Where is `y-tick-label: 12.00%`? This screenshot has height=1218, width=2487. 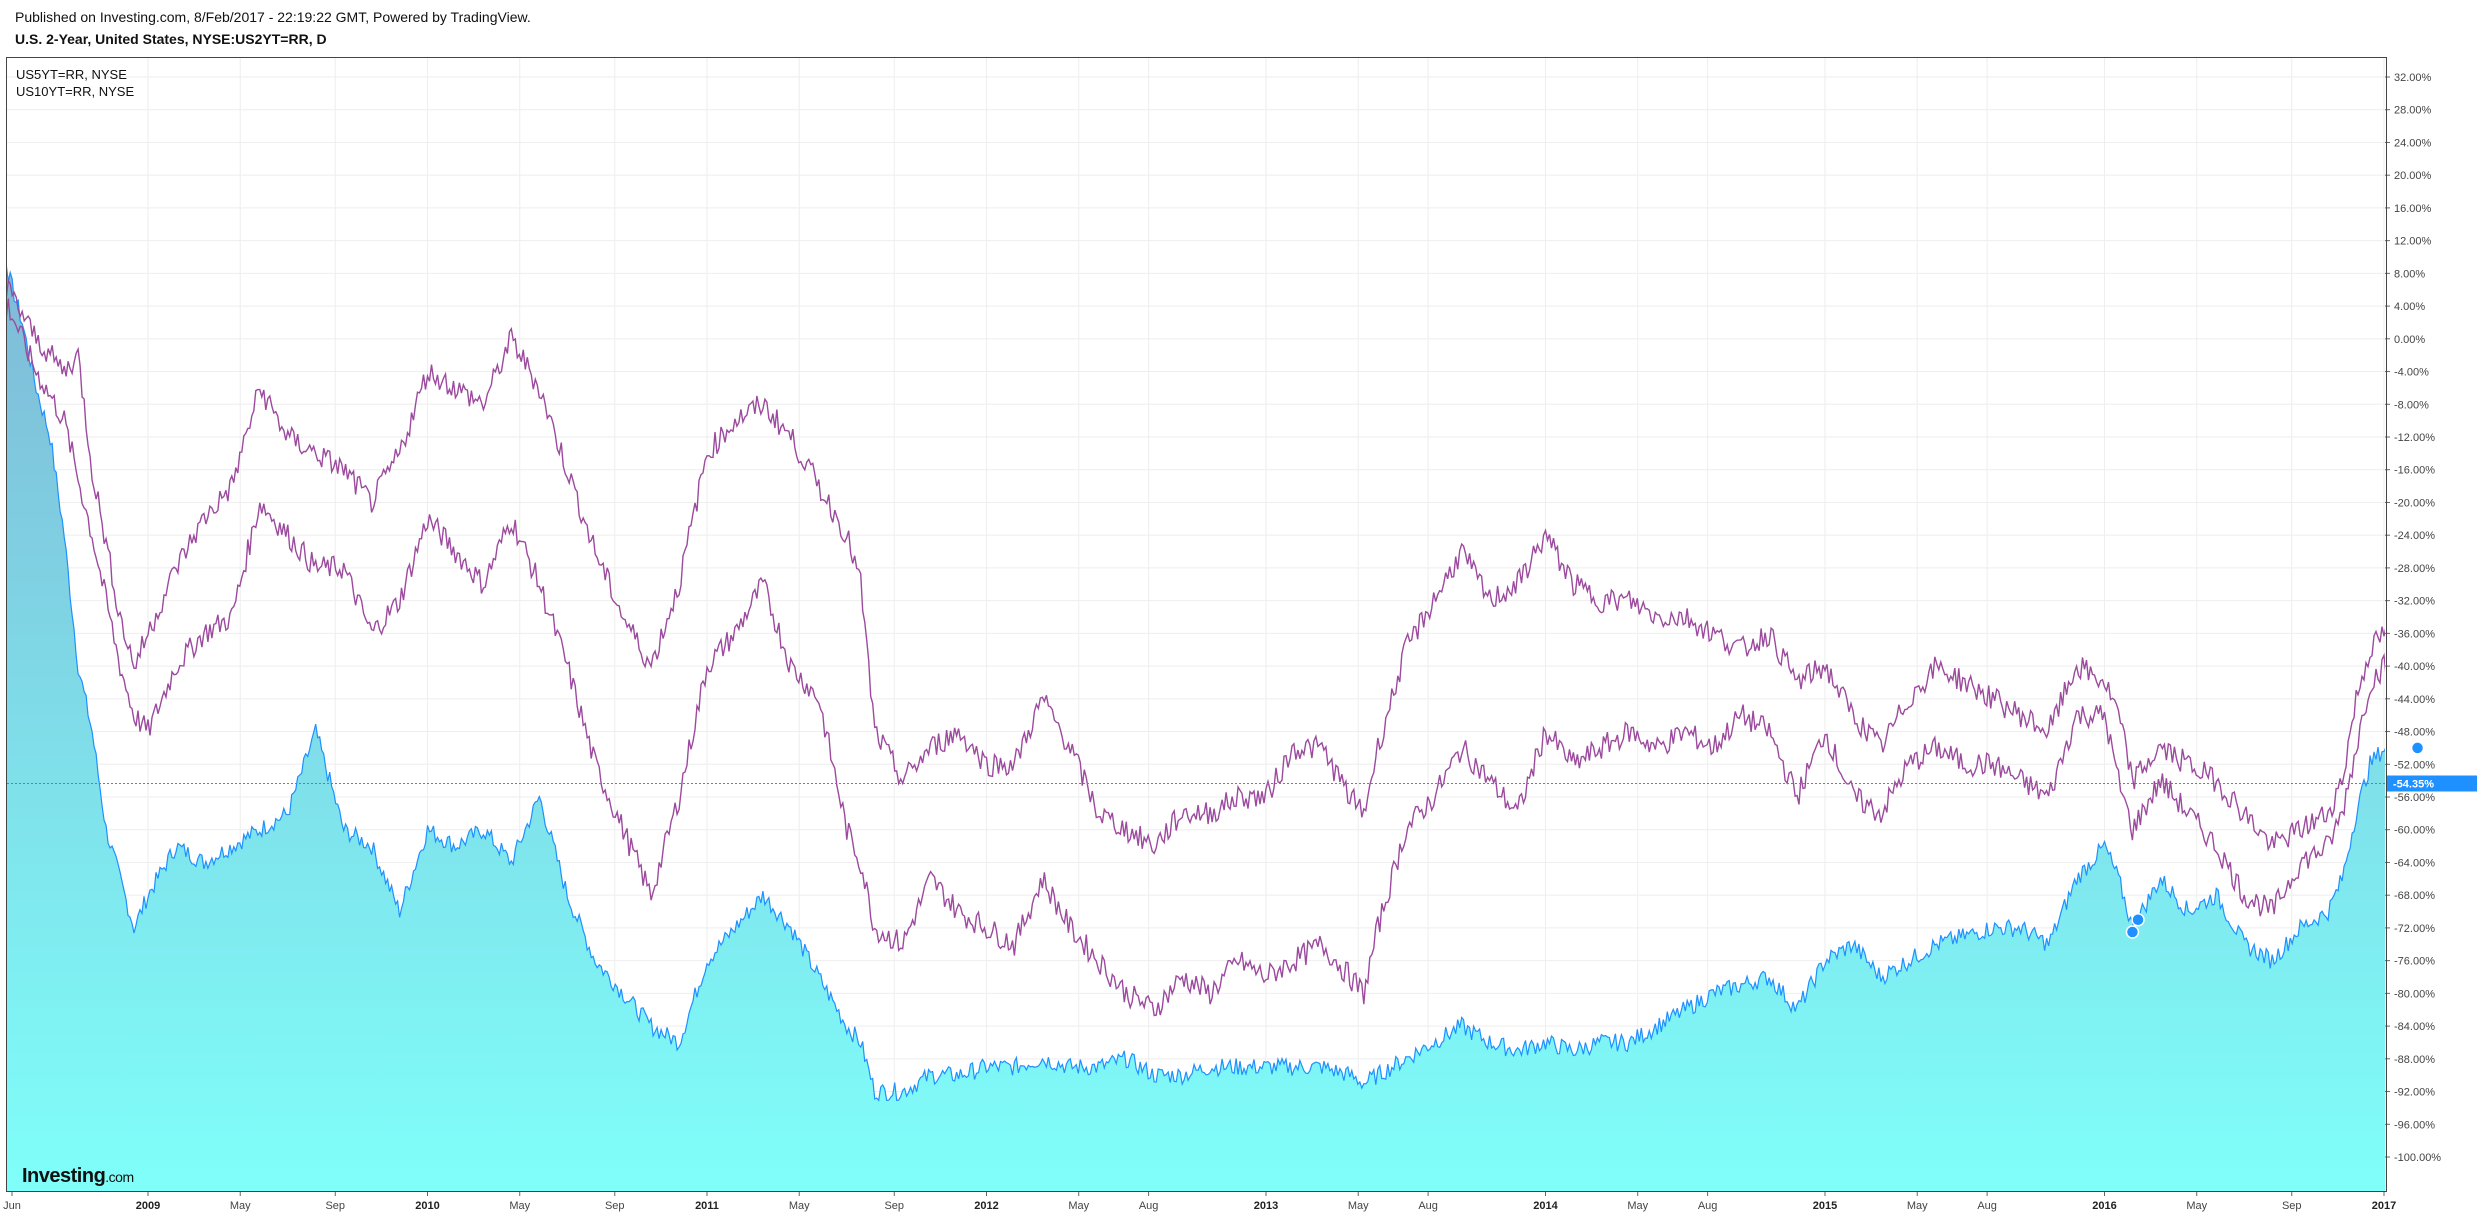
y-tick-label: 12.00% is located at coordinates (2413, 242).